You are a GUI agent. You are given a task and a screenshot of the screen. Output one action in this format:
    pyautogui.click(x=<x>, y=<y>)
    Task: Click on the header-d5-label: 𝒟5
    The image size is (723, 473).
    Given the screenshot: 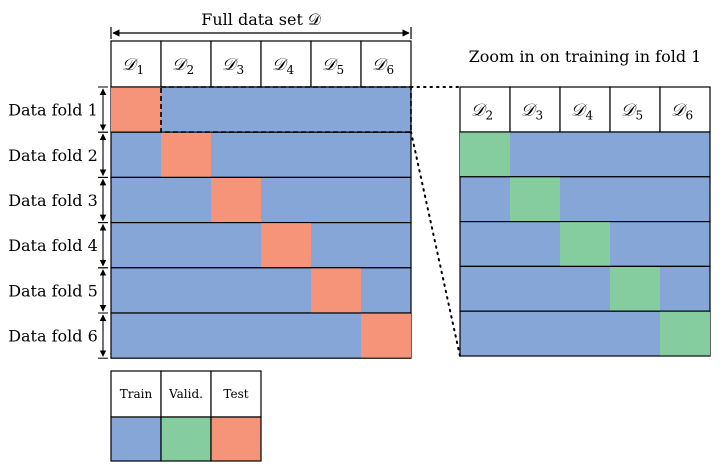 What is the action you would take?
    pyautogui.click(x=333, y=66)
    